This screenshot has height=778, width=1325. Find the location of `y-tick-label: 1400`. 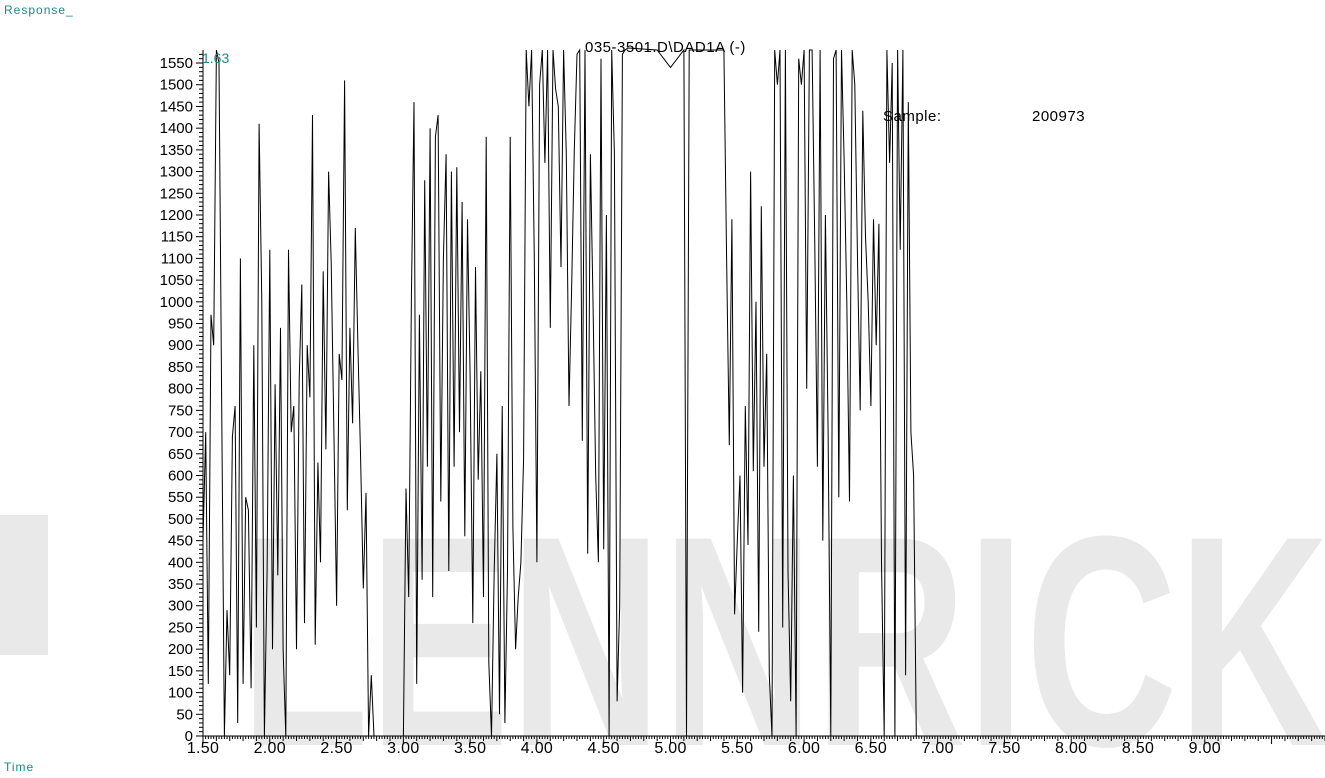

y-tick-label: 1400 is located at coordinates (176, 128).